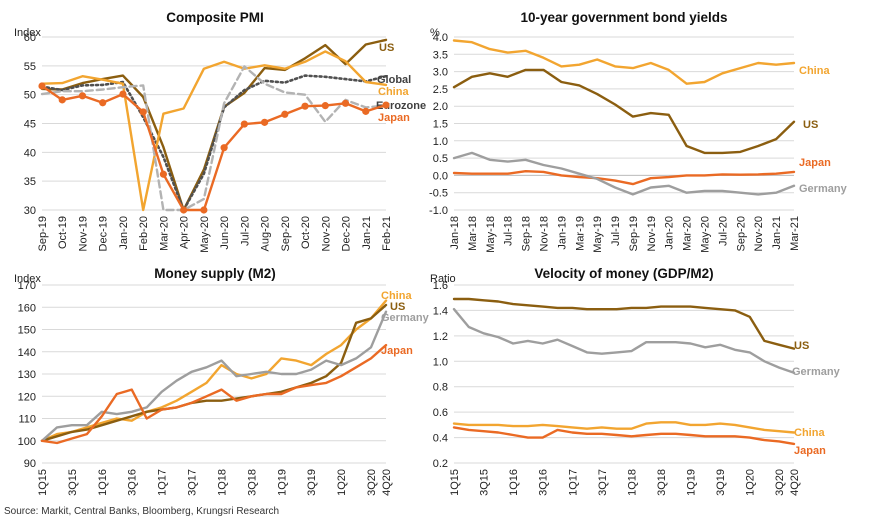  What do you see at coordinates (387, 233) in the screenshot?
I see `x-tick-label: Feb-21` at bounding box center [387, 233].